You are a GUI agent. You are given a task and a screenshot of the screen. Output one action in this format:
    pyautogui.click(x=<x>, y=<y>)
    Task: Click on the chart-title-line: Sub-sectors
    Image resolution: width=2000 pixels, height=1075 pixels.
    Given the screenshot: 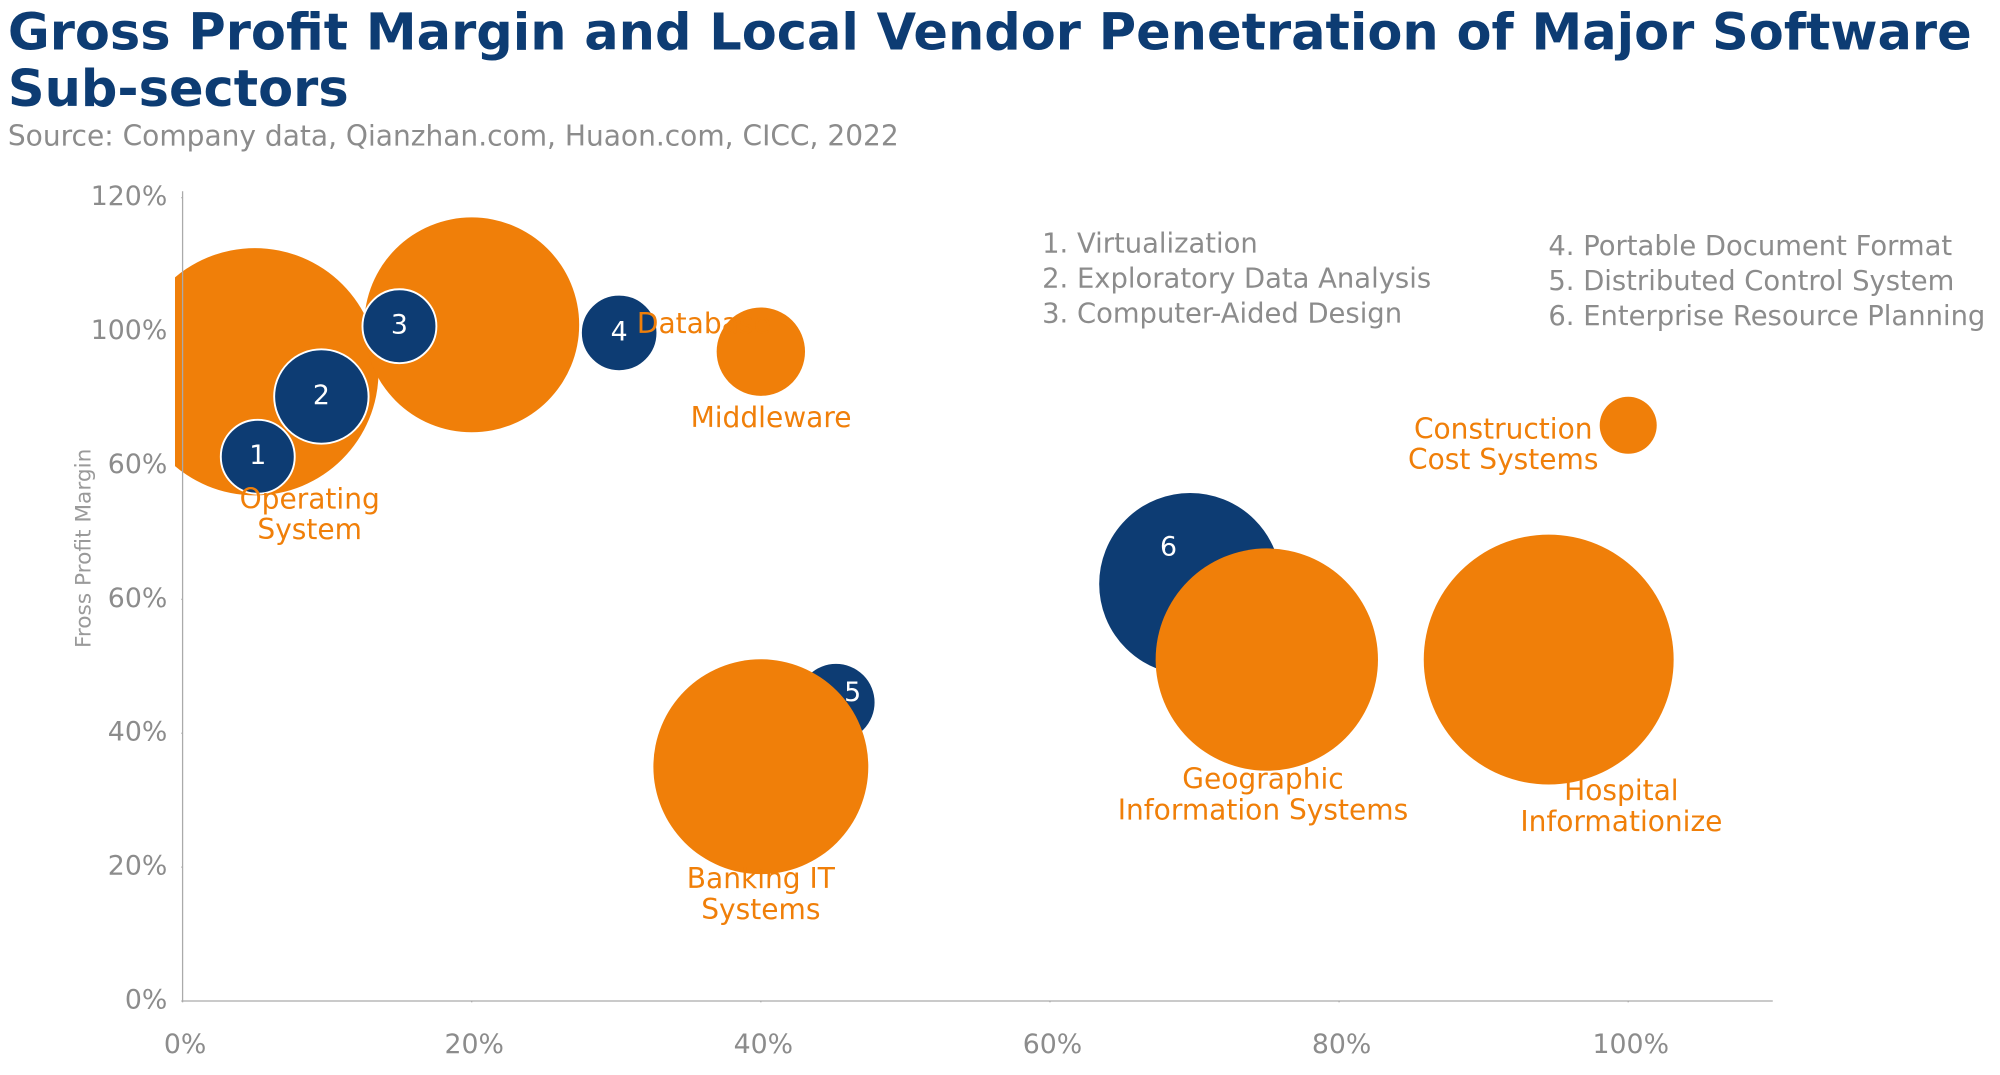 What is the action you would take?
    pyautogui.click(x=178, y=89)
    